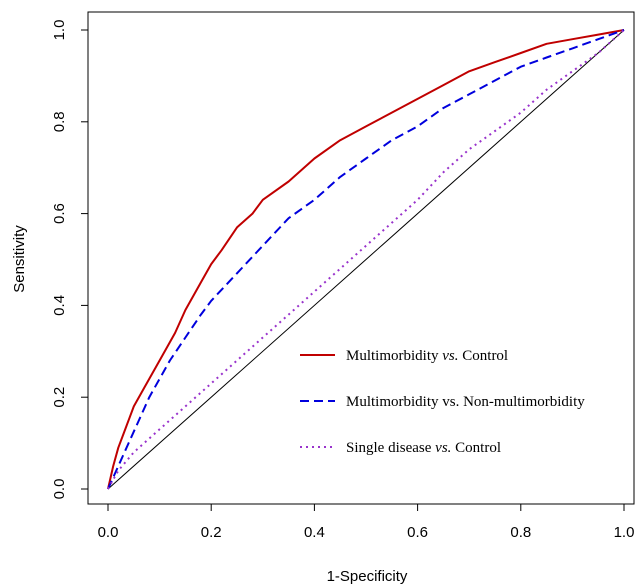  Describe the element at coordinates (520, 532) in the screenshot. I see `x-tick-label: 0.8` at that location.